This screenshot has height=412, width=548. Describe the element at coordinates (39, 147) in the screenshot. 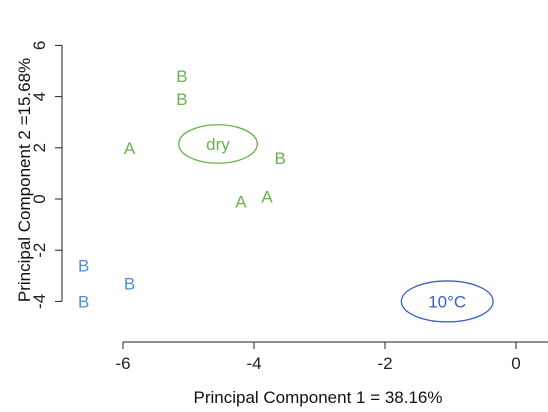

I see `y-tick-label: 2` at that location.